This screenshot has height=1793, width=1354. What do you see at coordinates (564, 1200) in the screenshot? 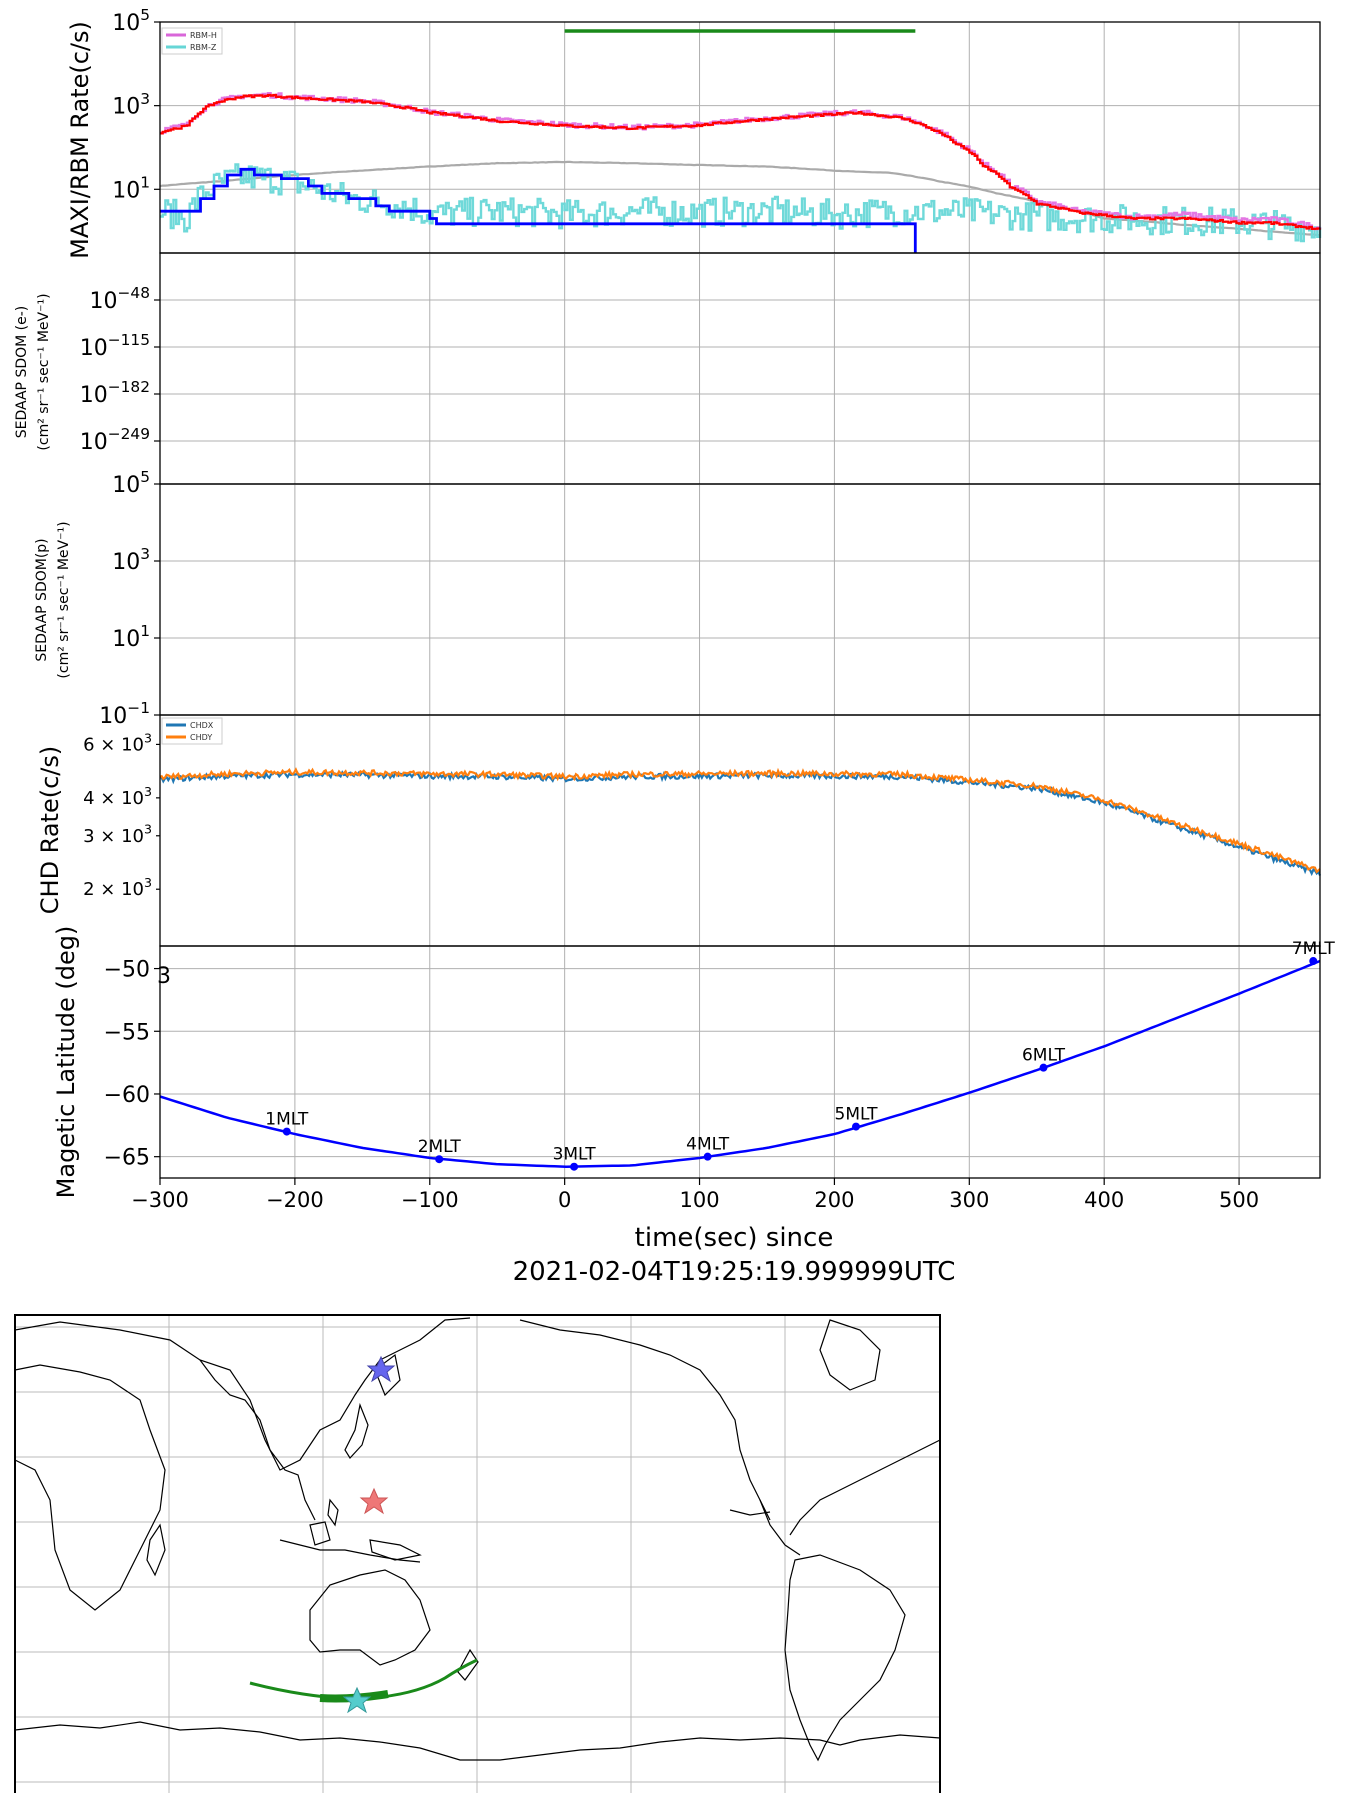
I see `x-tick-label: 0` at bounding box center [564, 1200].